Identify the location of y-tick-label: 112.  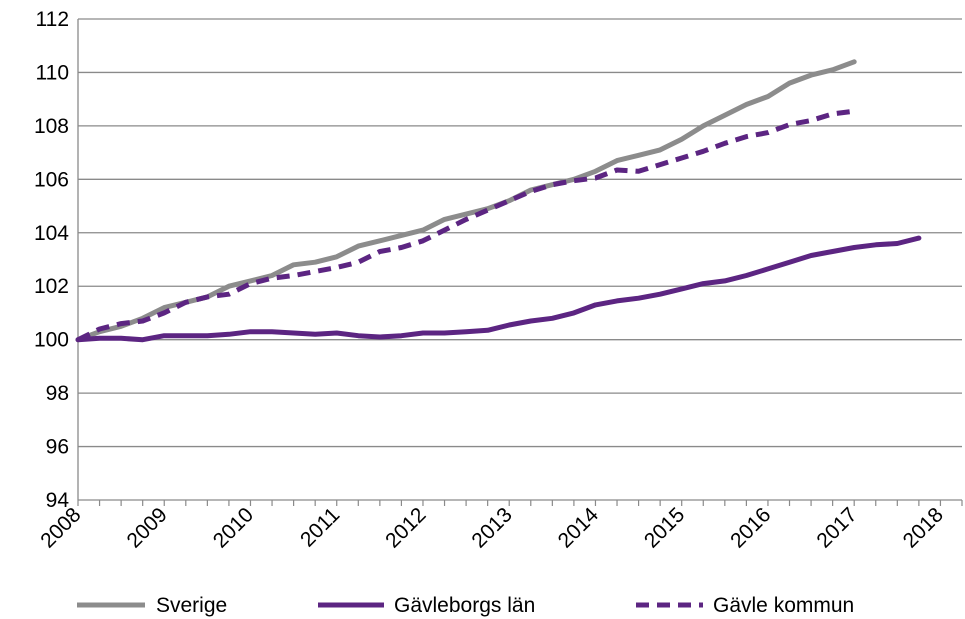
(52, 19).